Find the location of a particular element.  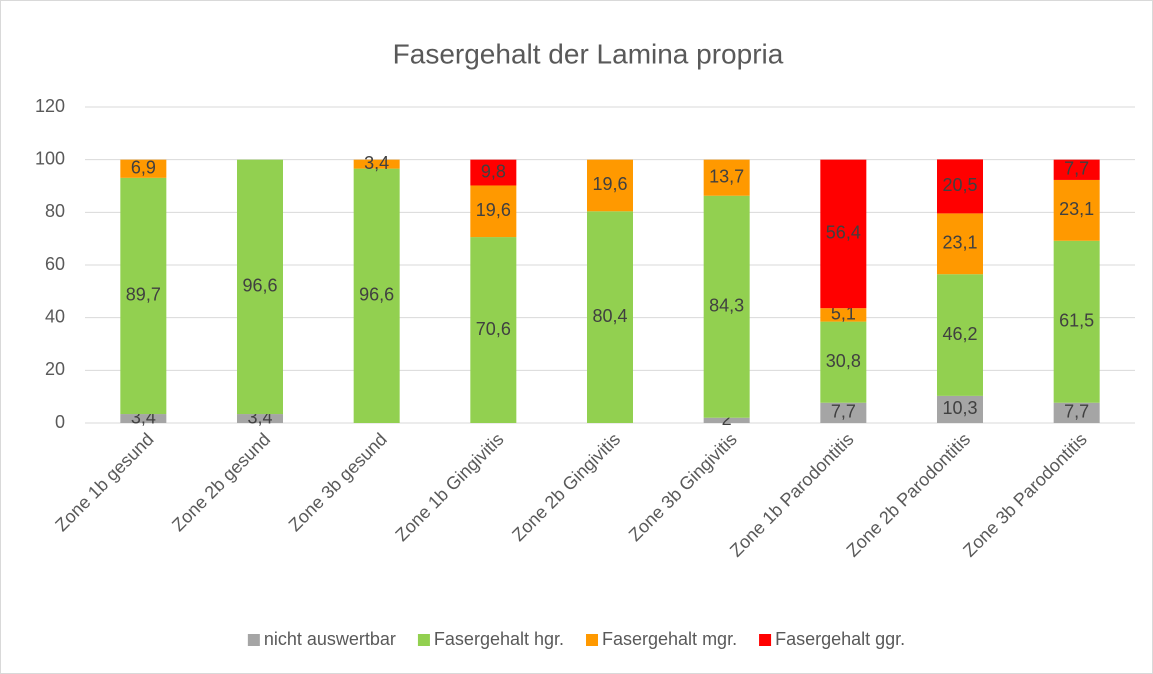

data-label: 2 is located at coordinates (727, 419).